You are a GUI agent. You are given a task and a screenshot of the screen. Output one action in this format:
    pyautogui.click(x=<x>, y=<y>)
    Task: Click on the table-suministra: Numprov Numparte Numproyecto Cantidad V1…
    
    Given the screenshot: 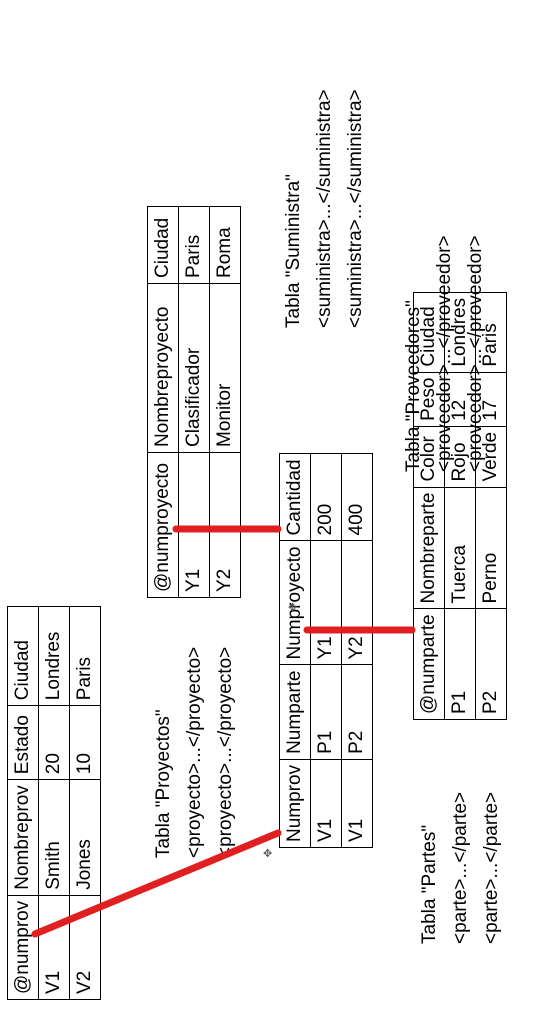 What is the action you would take?
    pyautogui.click(x=326, y=650)
    